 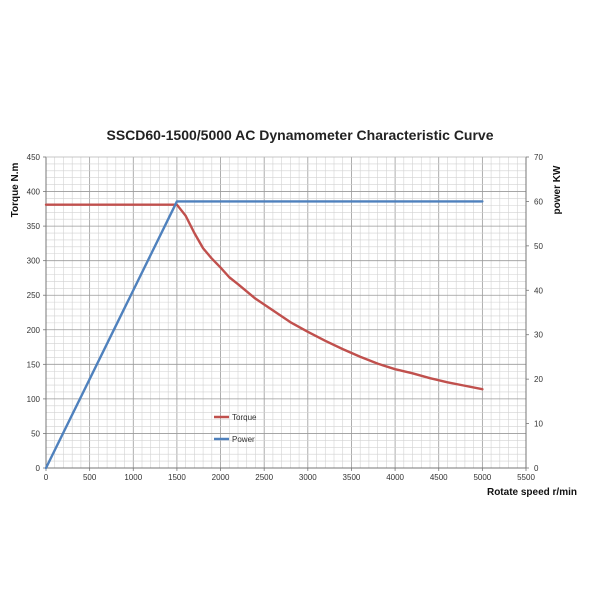 What do you see at coordinates (34, 226) in the screenshot?
I see `y-tick-label: 350` at bounding box center [34, 226].